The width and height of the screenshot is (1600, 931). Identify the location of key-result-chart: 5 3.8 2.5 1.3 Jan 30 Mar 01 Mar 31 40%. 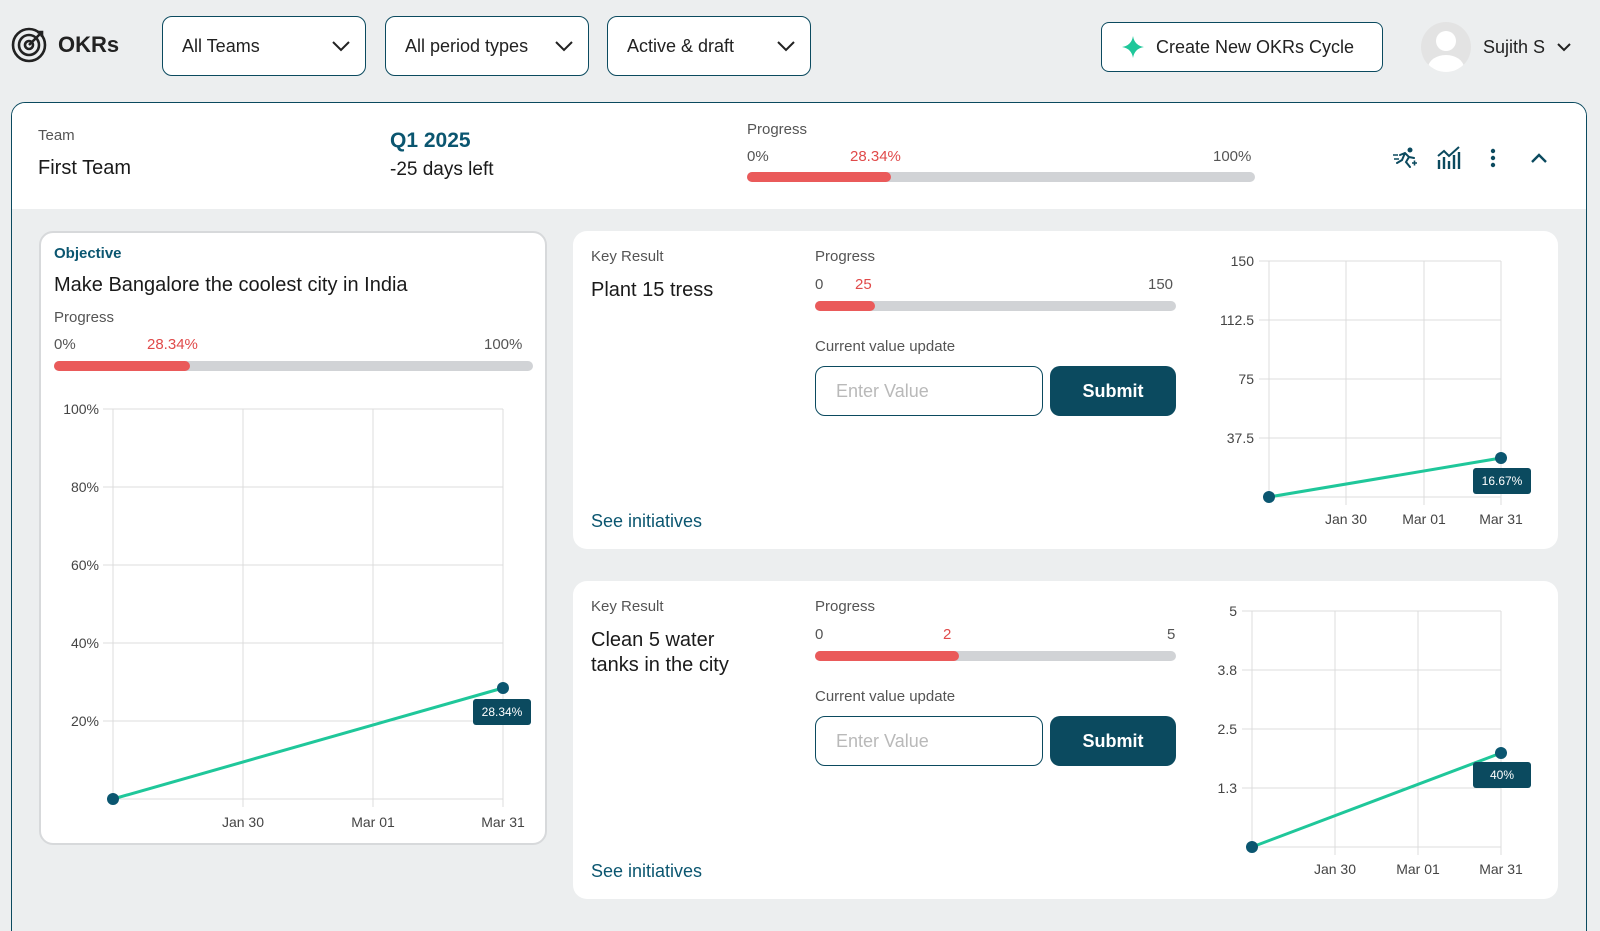
(1374, 740).